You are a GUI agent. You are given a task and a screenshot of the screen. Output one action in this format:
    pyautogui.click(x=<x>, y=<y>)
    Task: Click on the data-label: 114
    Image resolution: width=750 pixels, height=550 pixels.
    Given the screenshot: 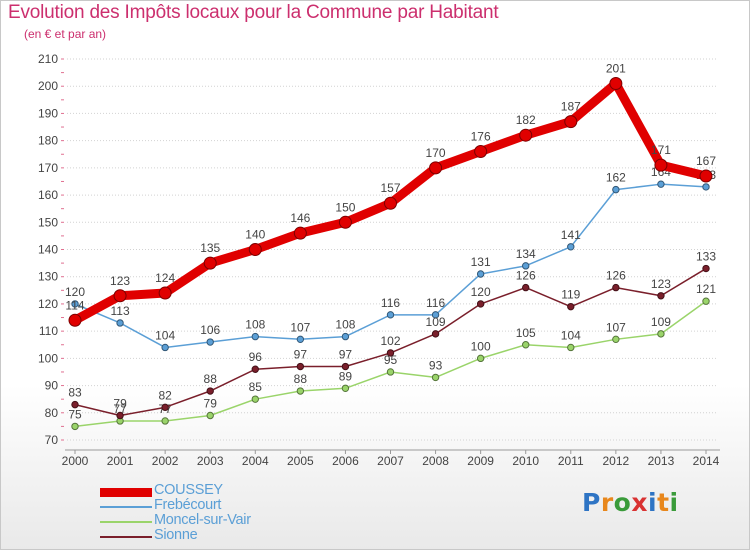 What is the action you would take?
    pyautogui.click(x=74, y=305)
    